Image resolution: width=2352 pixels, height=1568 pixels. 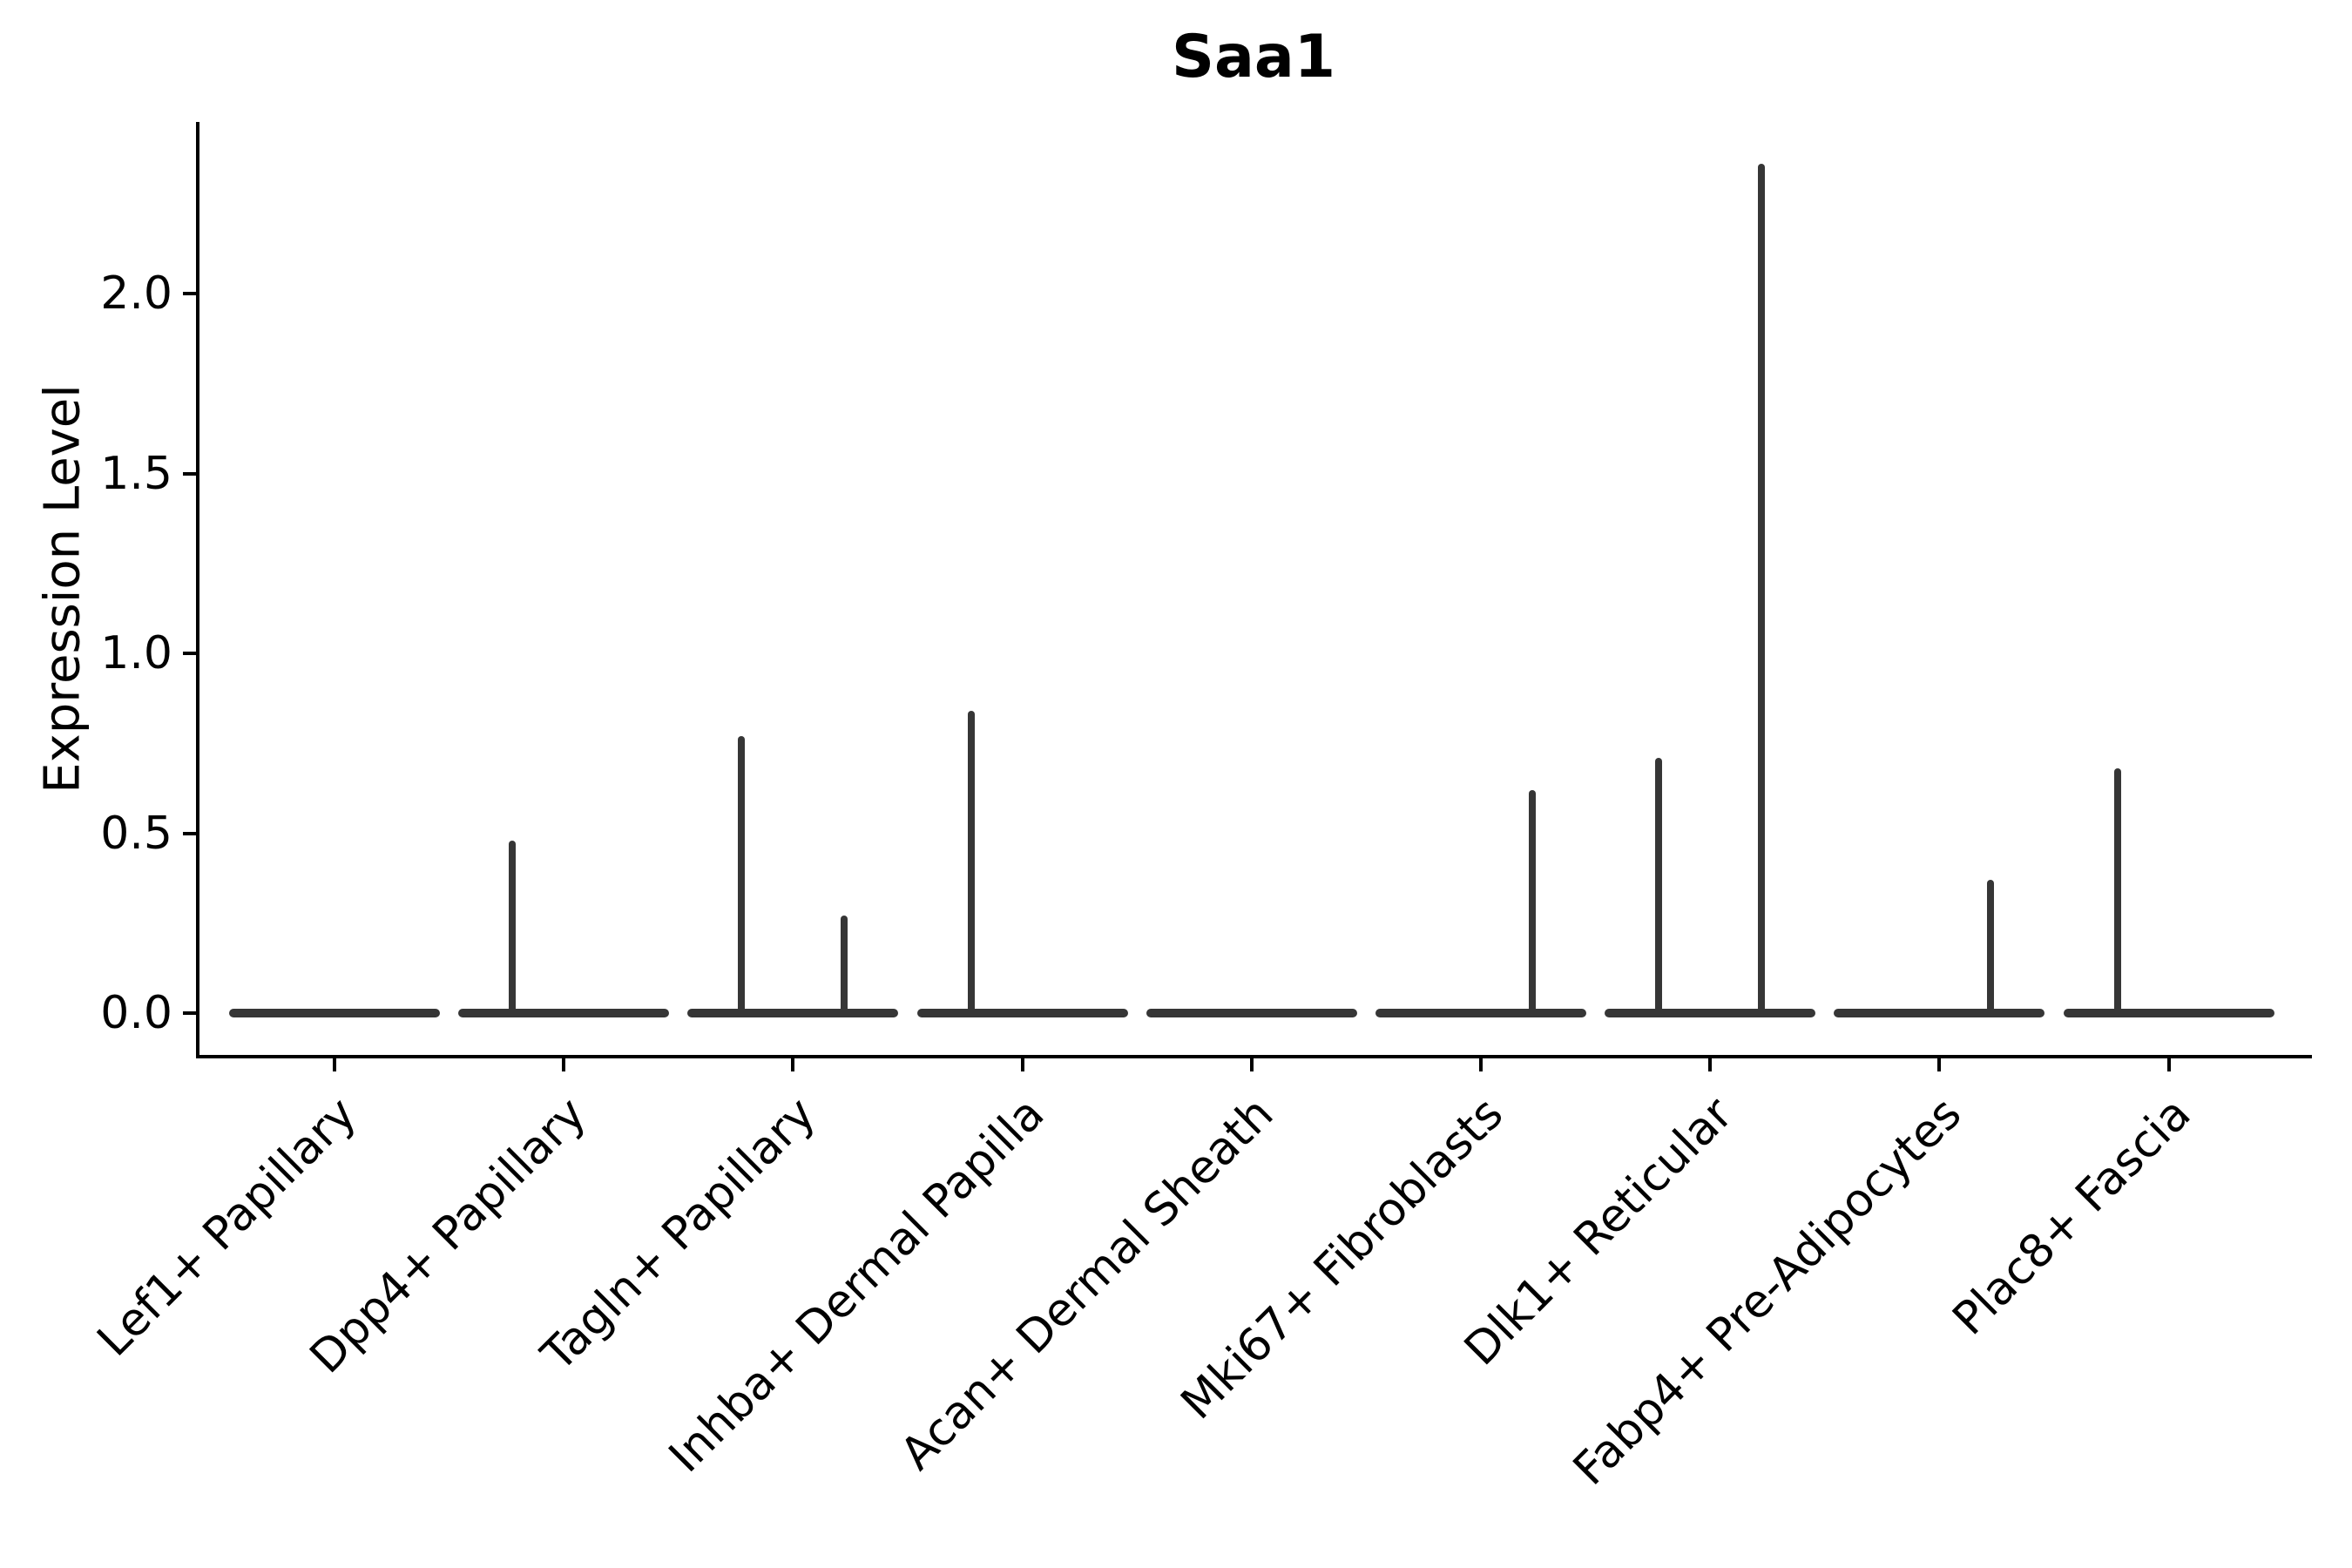 What do you see at coordinates (136, 474) in the screenshot?
I see `y-tick-label: 1.5` at bounding box center [136, 474].